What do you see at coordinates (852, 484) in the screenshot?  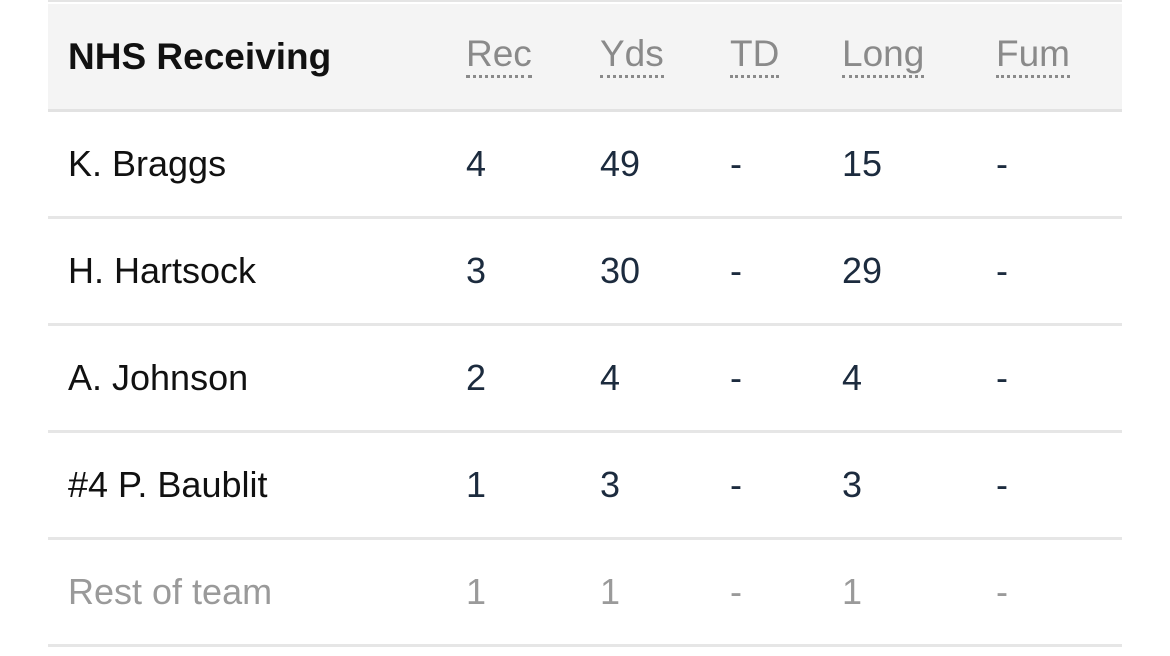 I see `long-value: 3` at bounding box center [852, 484].